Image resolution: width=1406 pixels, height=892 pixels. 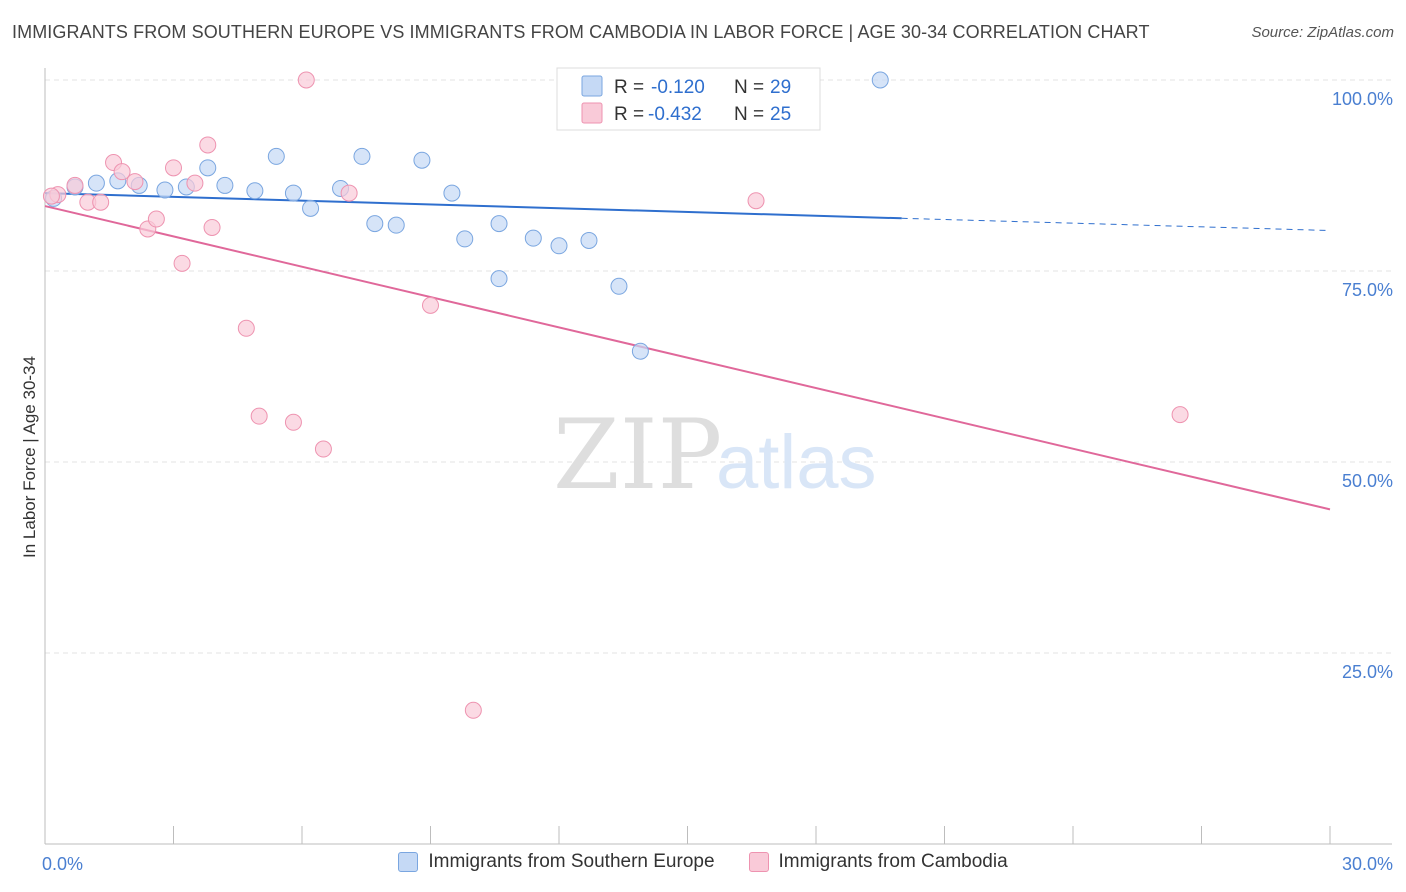 I want to click on y-tick-label-100: 100.0%, so click(x=1362, y=99).